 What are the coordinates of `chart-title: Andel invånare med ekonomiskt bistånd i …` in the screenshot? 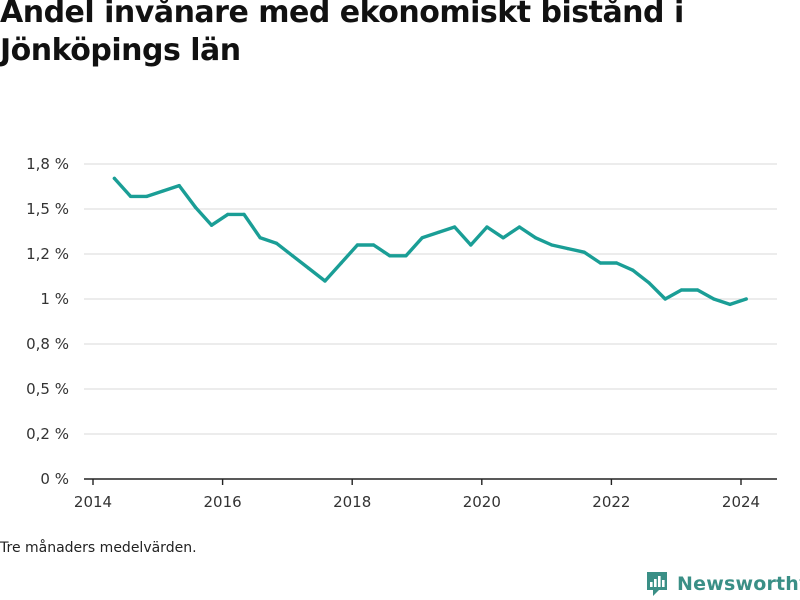 It's located at (342, 34).